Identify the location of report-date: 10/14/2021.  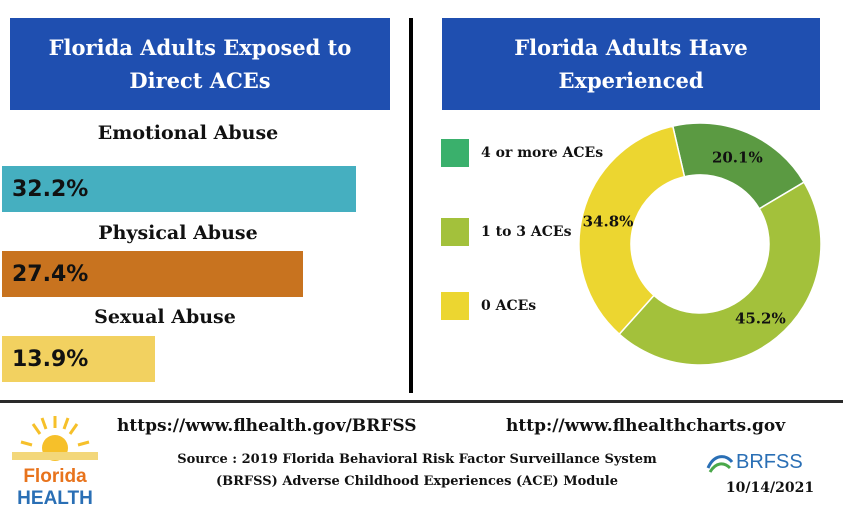
(770, 488).